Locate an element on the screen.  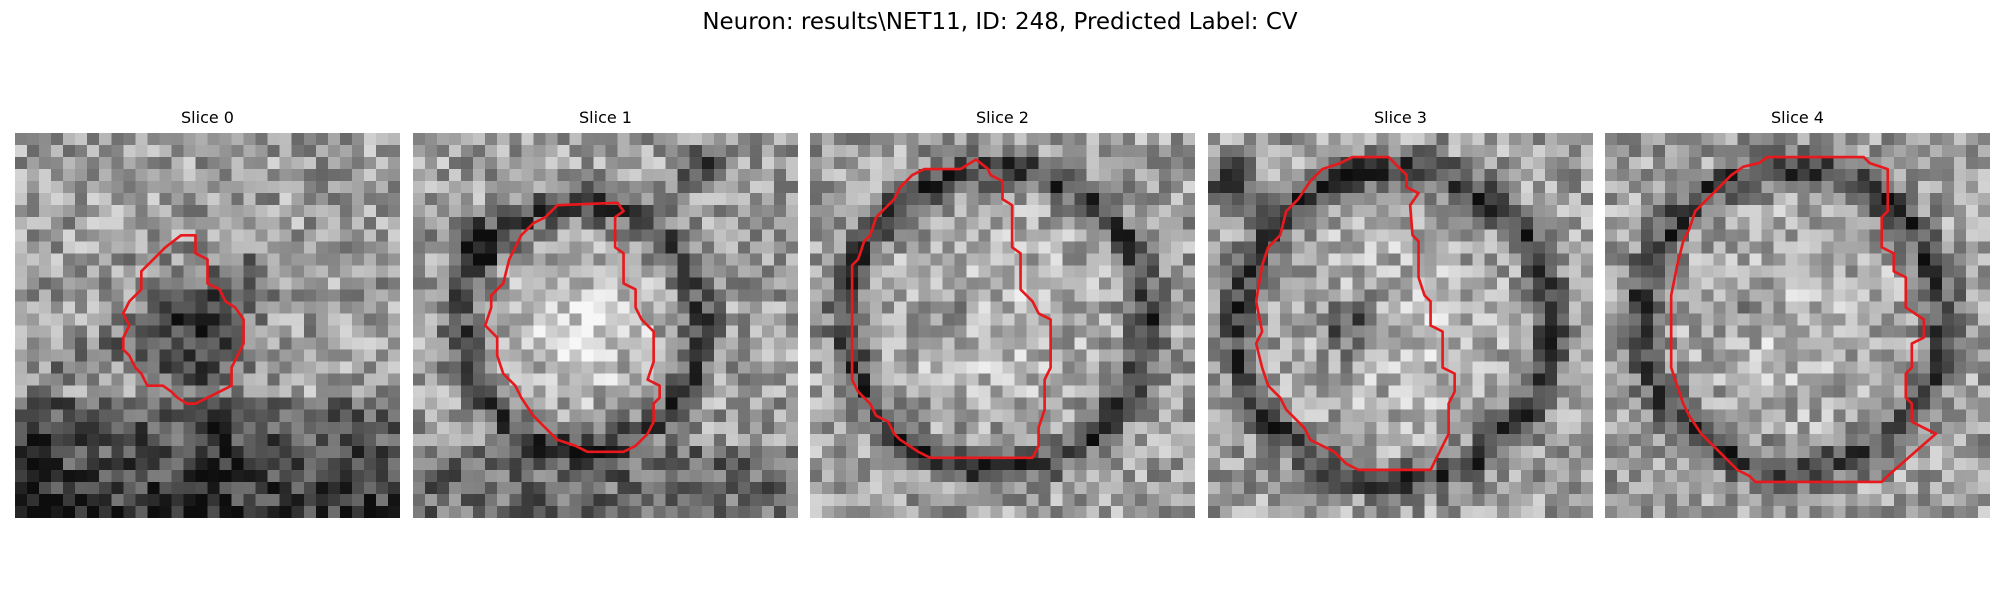
slice-panel-2: Slice 2 is located at coordinates (1002, 313).